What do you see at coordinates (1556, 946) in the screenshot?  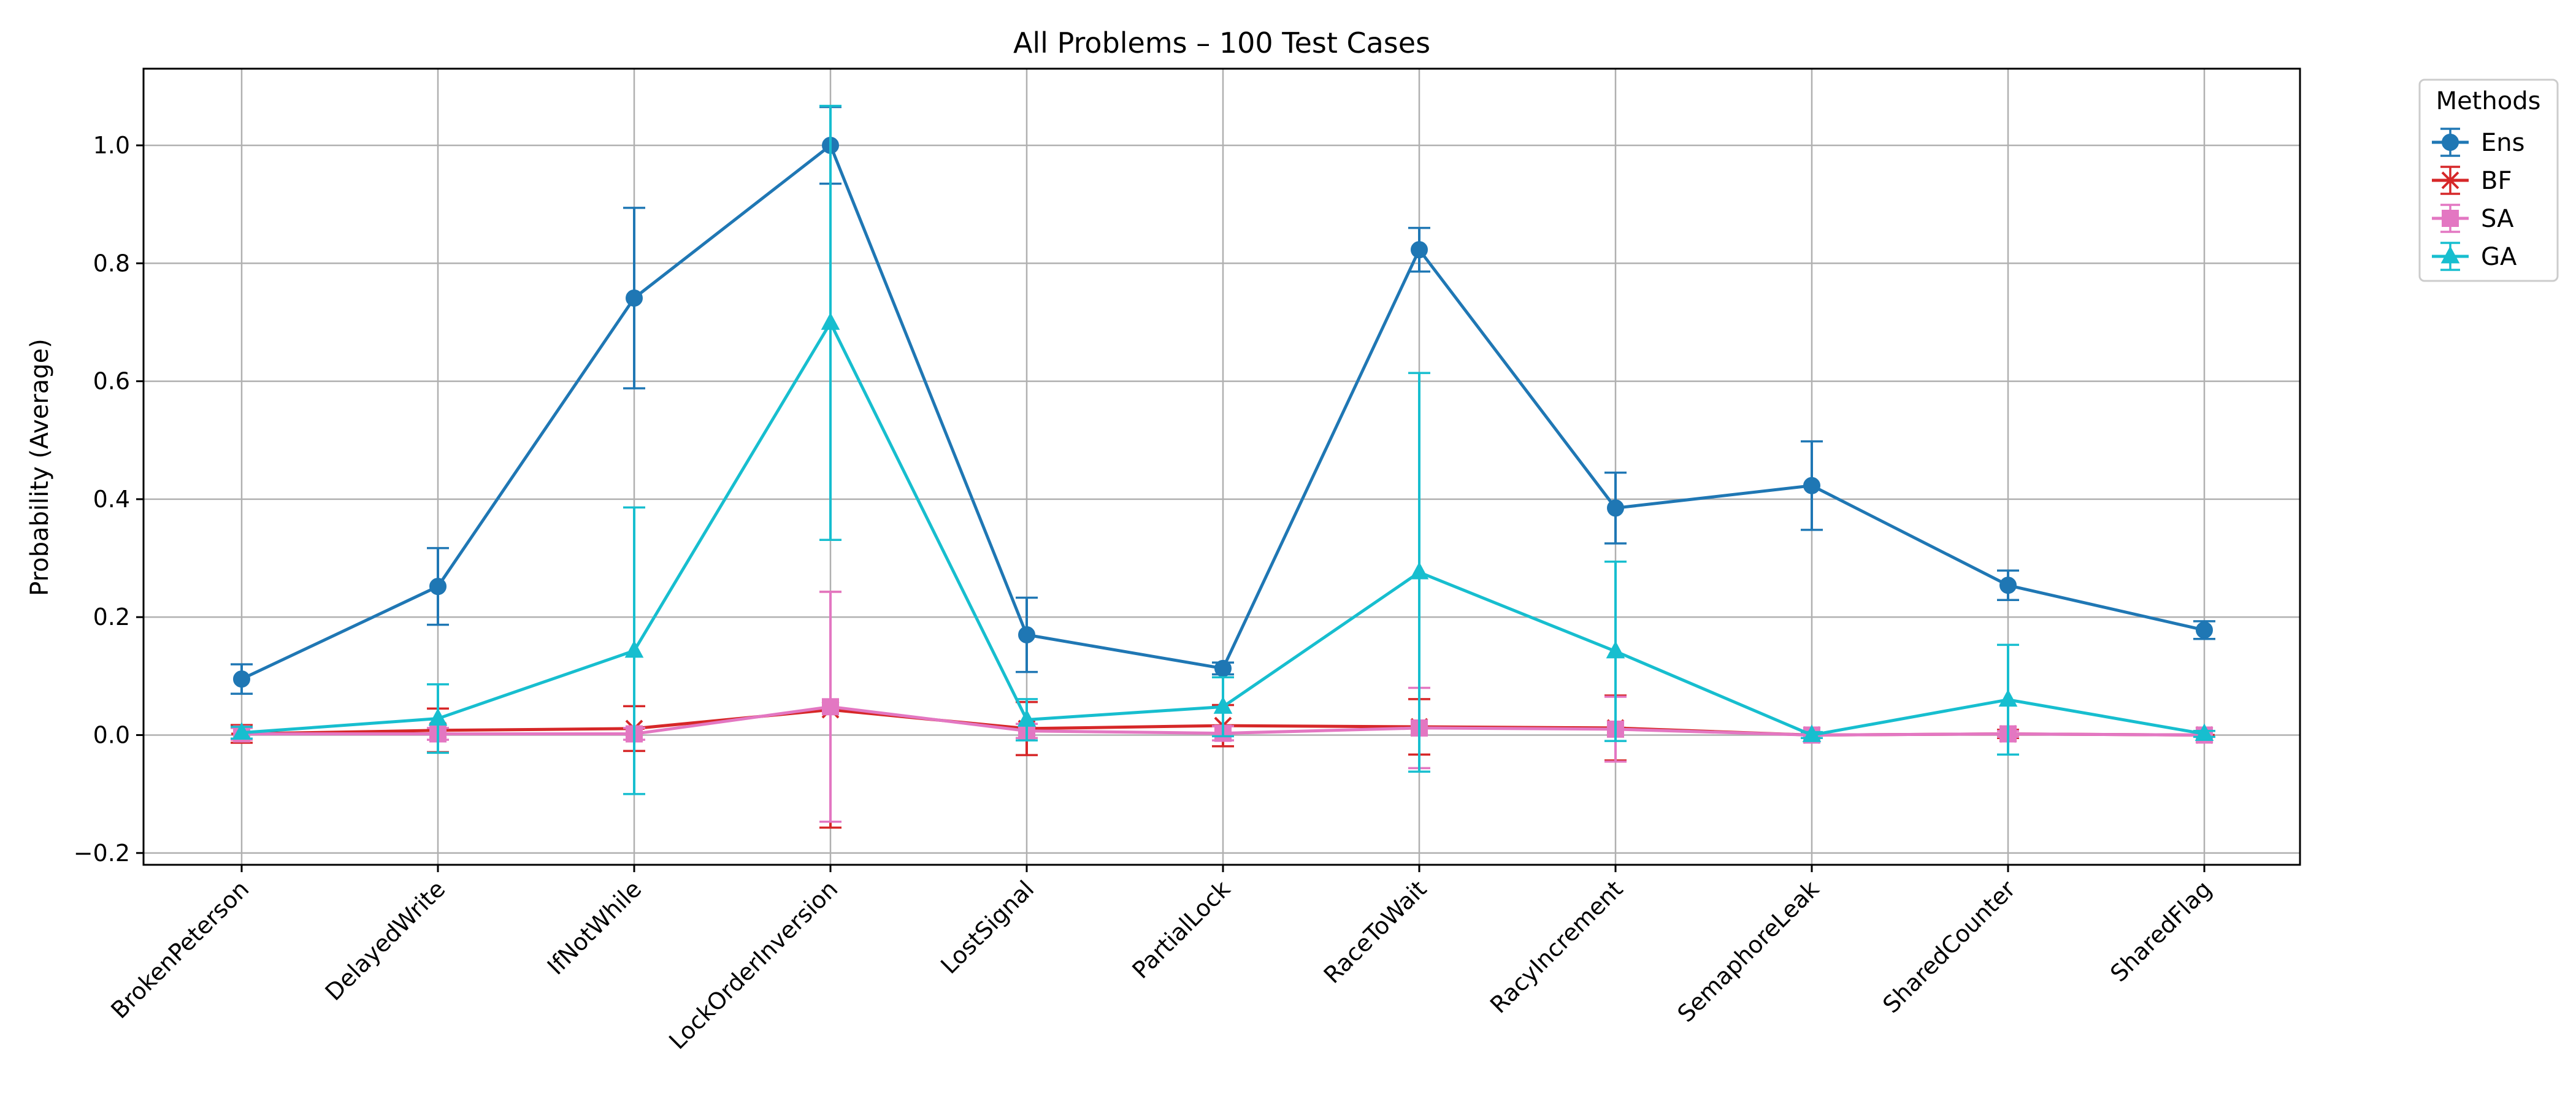 I see `x-tick-label: RacyIncrement` at bounding box center [1556, 946].